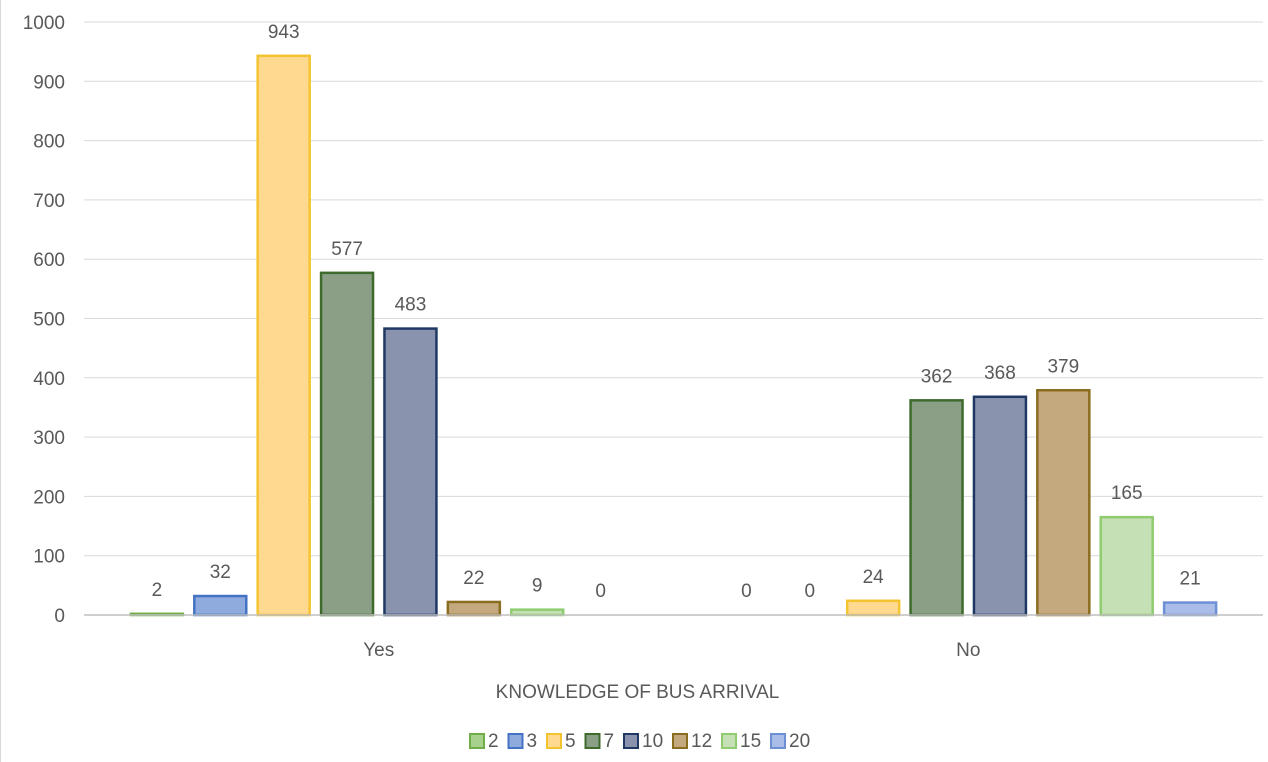 Image resolution: width=1268 pixels, height=762 pixels. What do you see at coordinates (378, 650) in the screenshot?
I see `category-label: Yes` at bounding box center [378, 650].